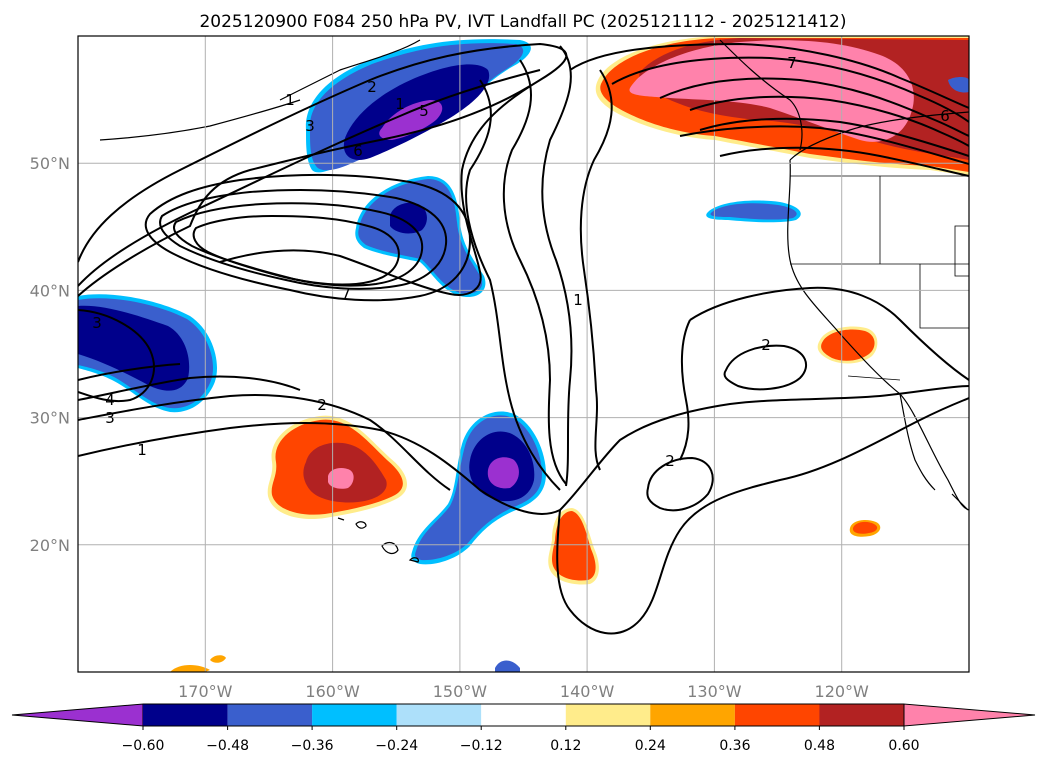 Image resolution: width=1047 pixels, height=765 pixels. Describe the element at coordinates (418, 106) in the screenshot. I see `shade-aleutian-negative` at that location.